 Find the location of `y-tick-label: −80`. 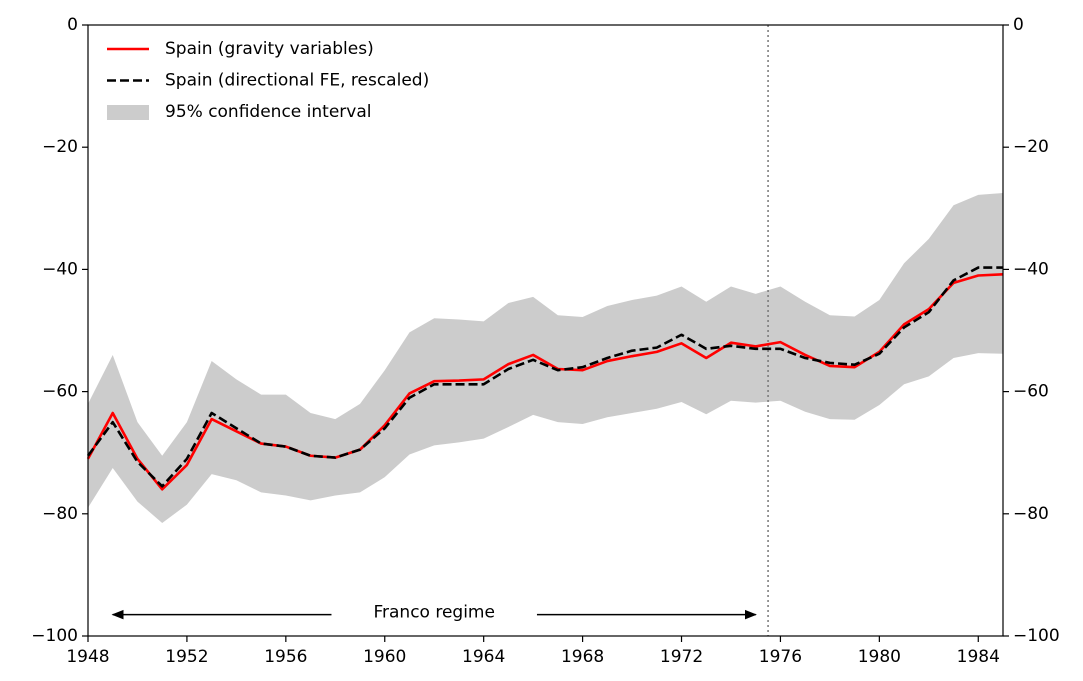

y-tick-label: −80 is located at coordinates (60, 514).